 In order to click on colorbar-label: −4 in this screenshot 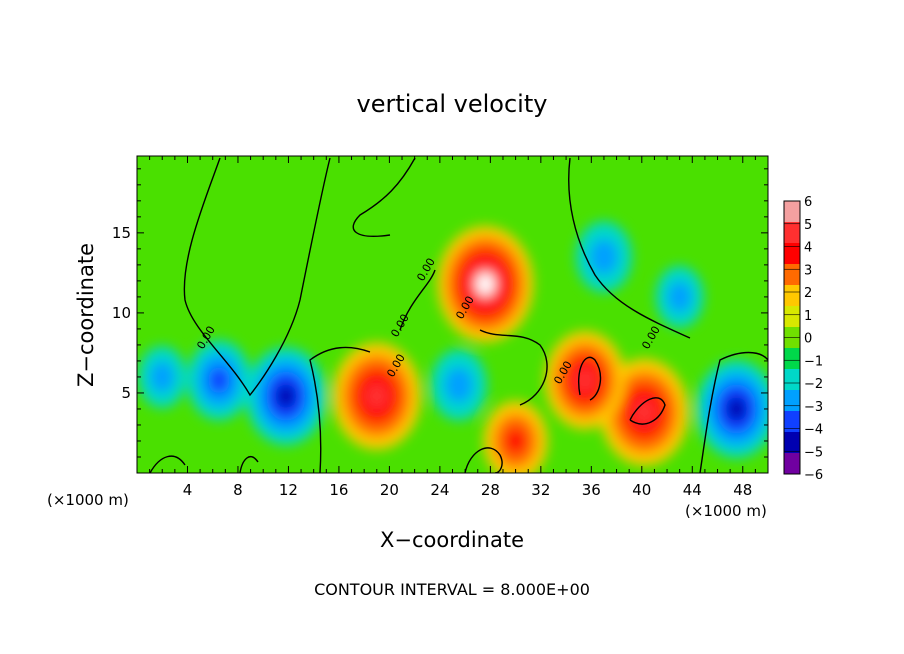, I will do `click(813, 430)`.